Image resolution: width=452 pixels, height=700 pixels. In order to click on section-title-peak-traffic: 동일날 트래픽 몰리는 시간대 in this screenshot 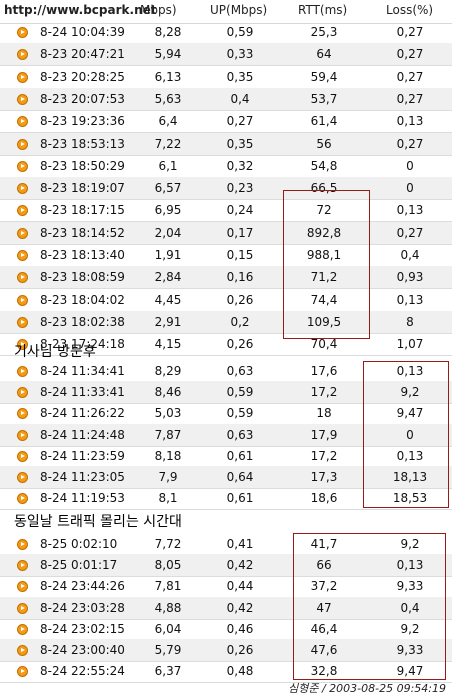, I will do `click(98, 522)`.